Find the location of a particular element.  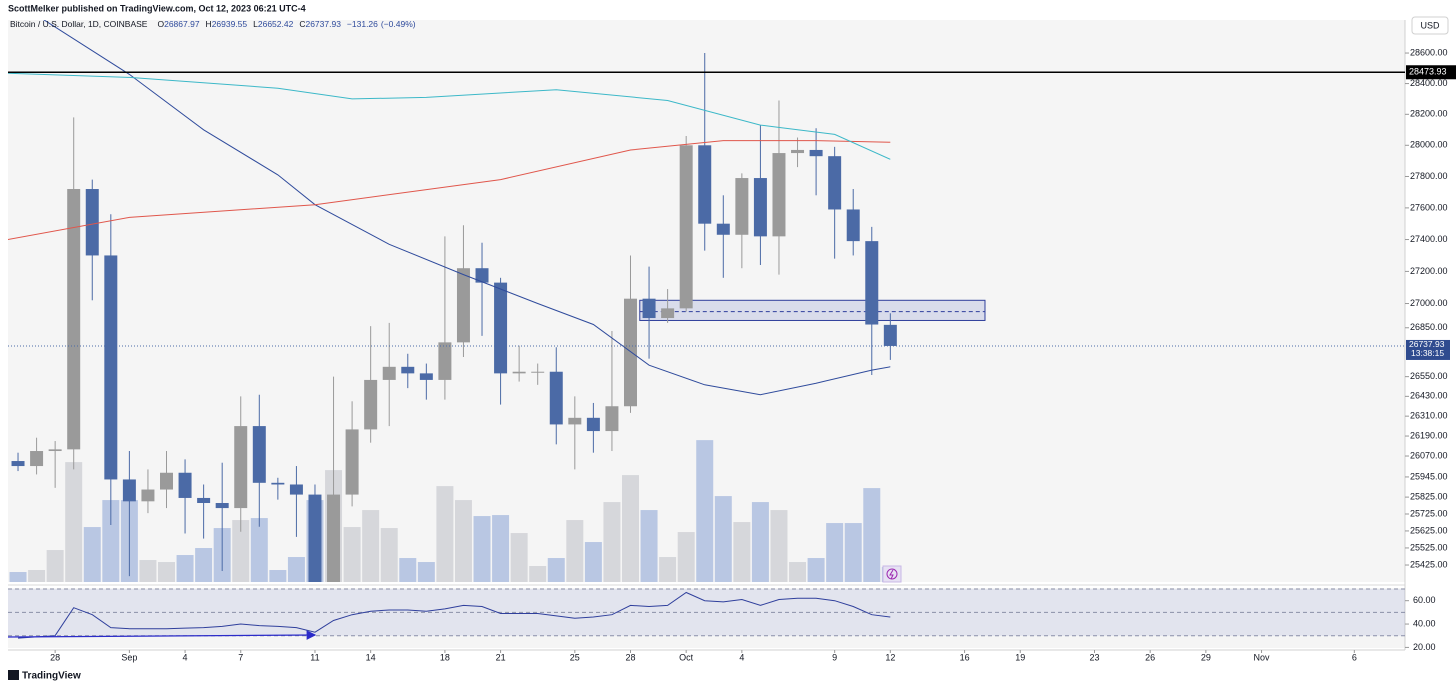

rsi-plot is located at coordinates (706, 613).